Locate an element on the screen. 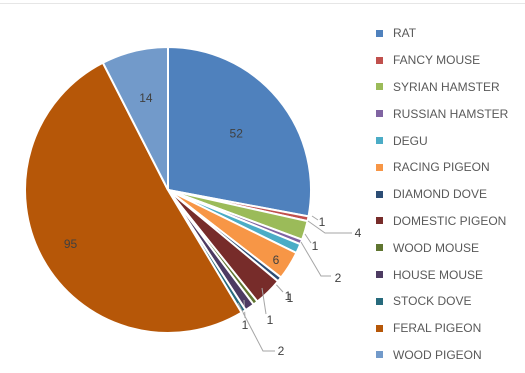 Image resolution: width=525 pixels, height=373 pixels. leader-line-stock-dove is located at coordinates (256, 327).